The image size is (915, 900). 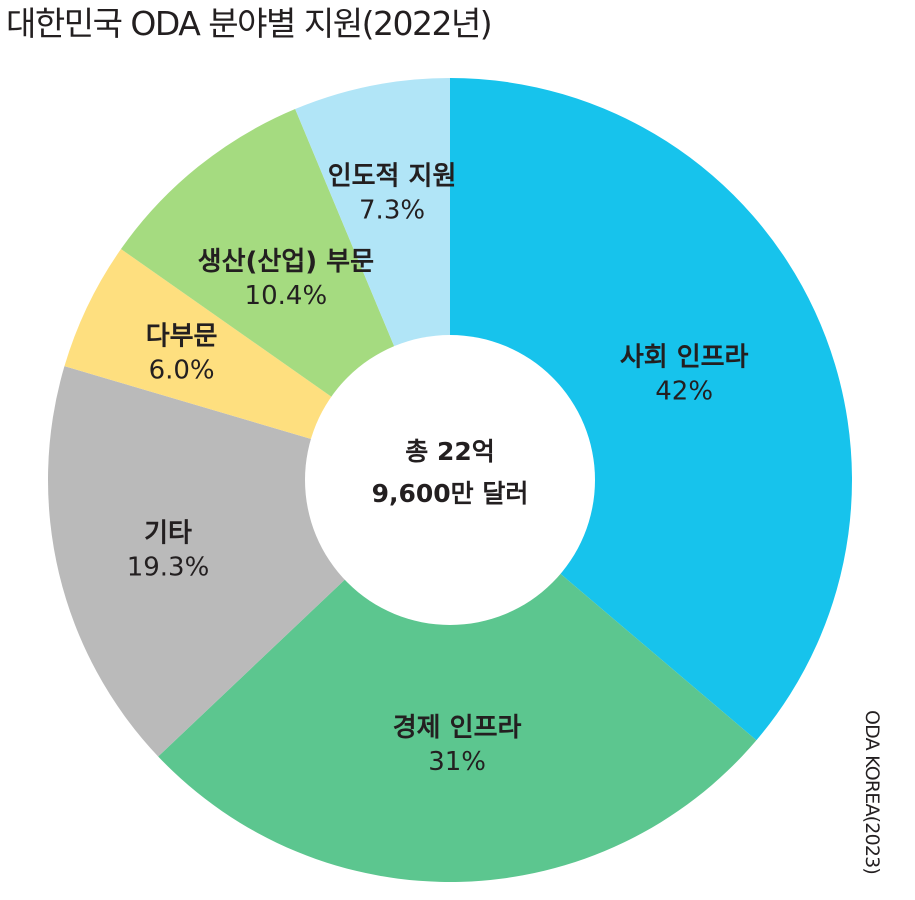 What do you see at coordinates (182, 370) in the screenshot?
I see `slice-value-4: 6.0%` at bounding box center [182, 370].